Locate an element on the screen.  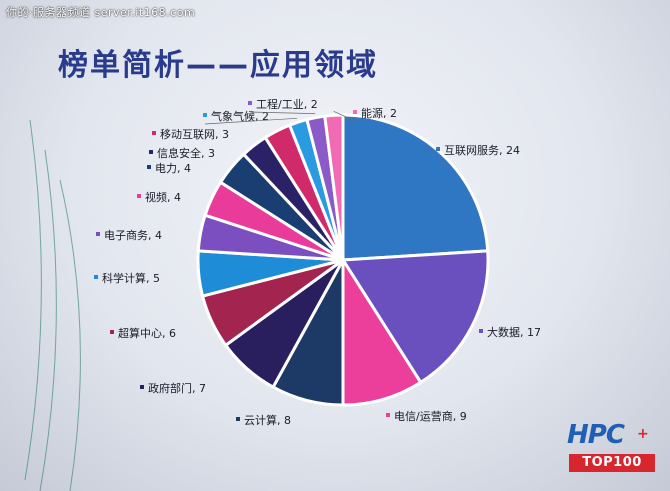
slide-title: 榜单简析——应用领域 is located at coordinates (218, 65).